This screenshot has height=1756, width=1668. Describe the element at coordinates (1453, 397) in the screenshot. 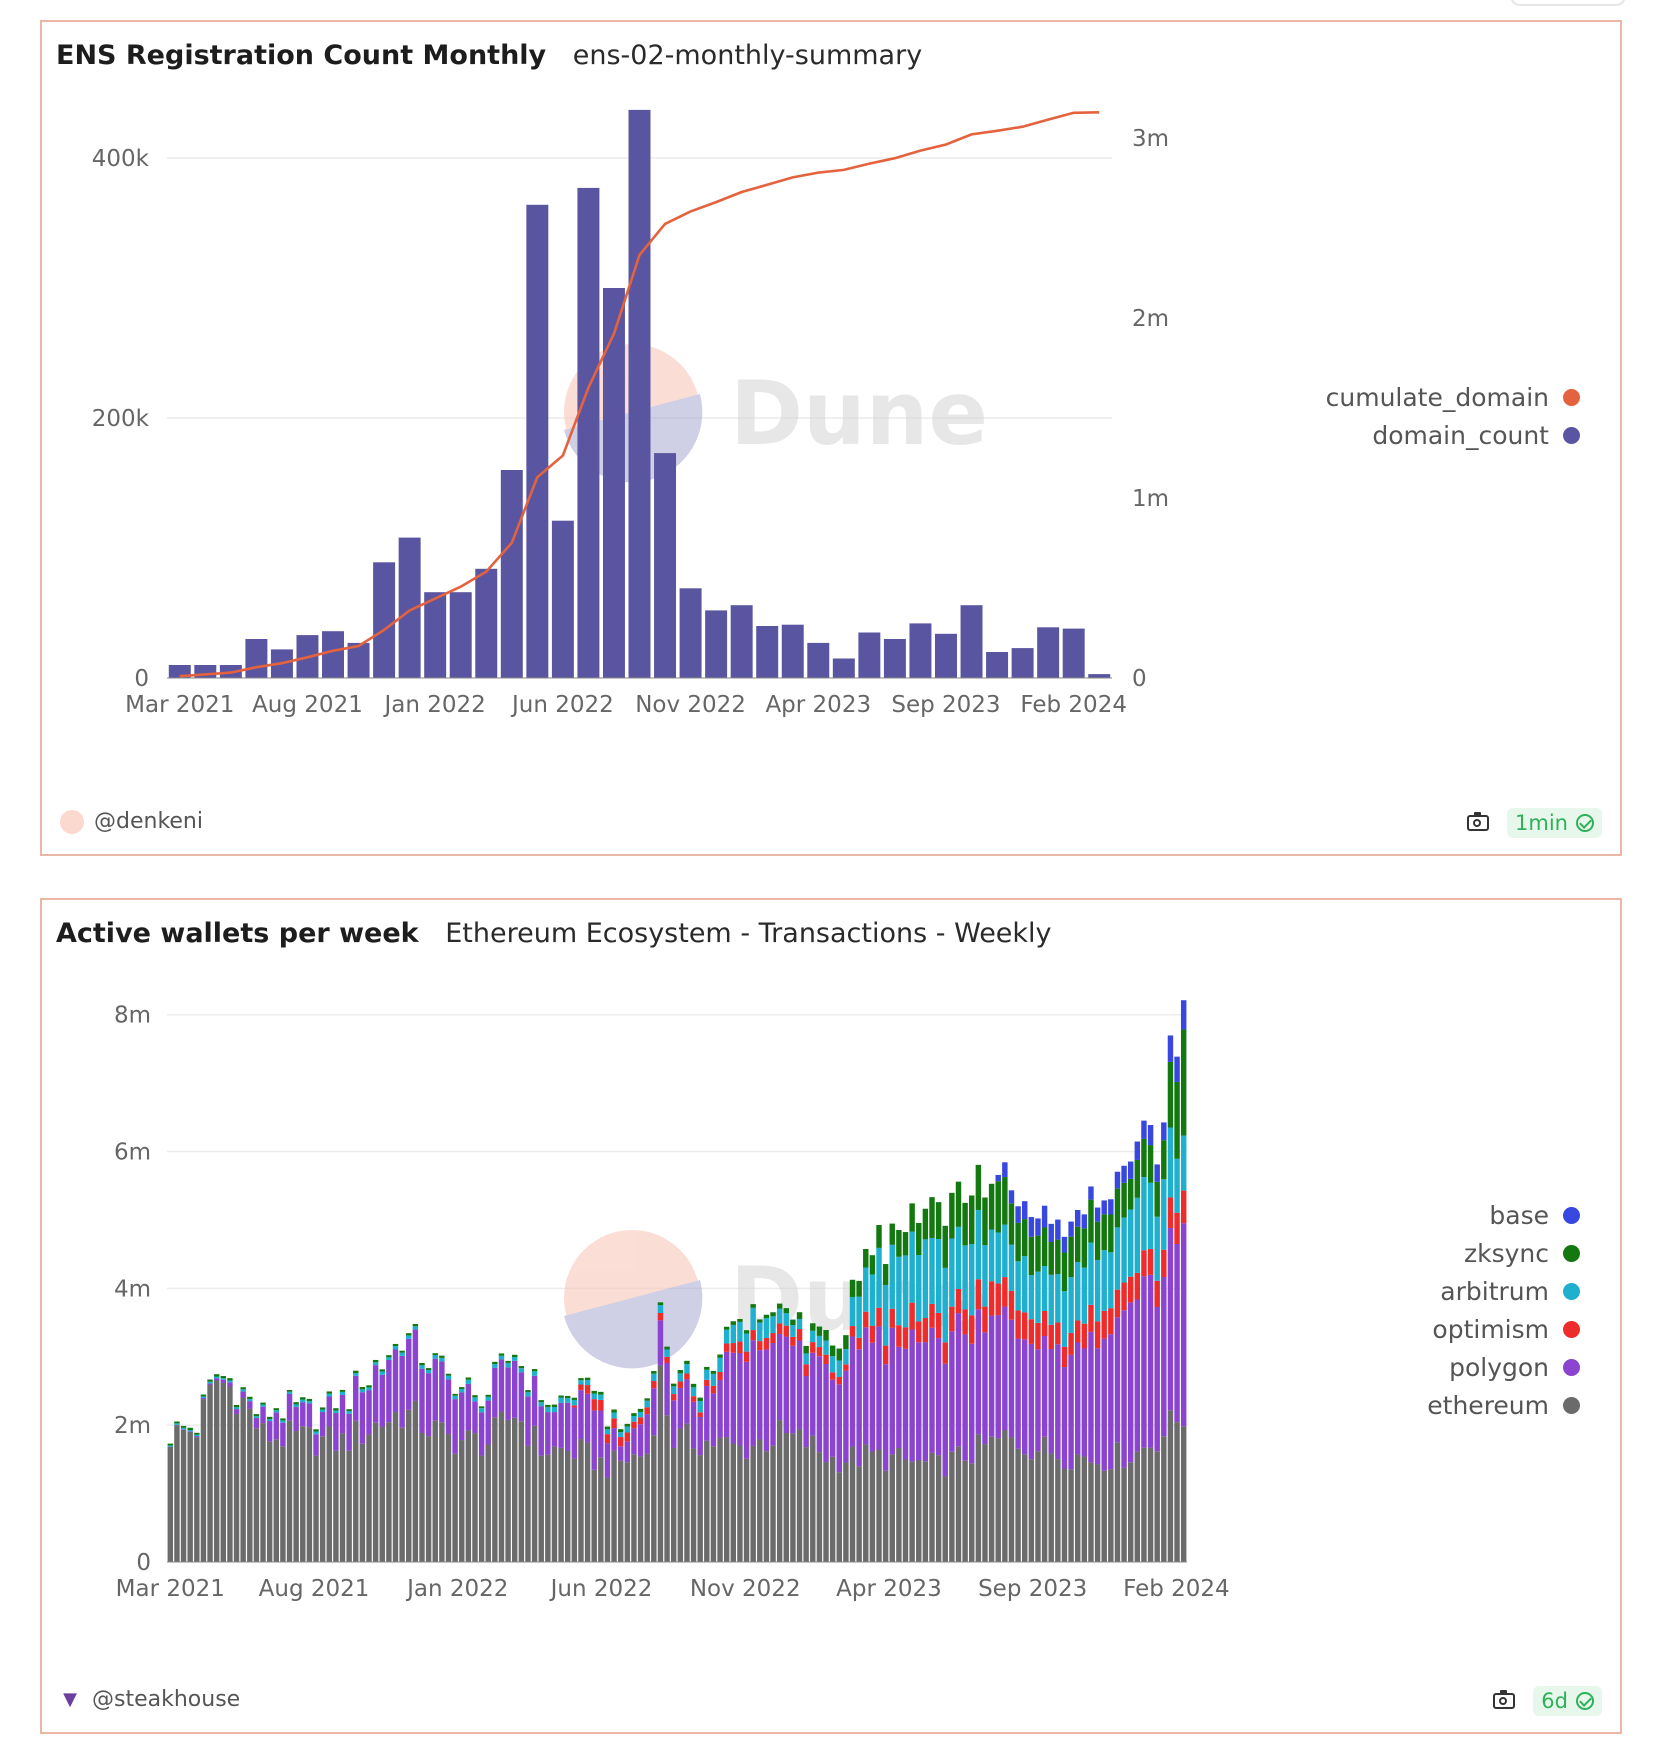

I see `legend-item-cumulate-domain: cumulate_domain` at that location.